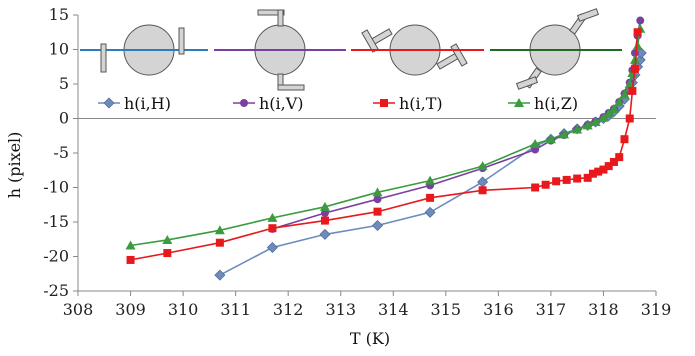 The image size is (695, 356). Describe the element at coordinates (59, 49) in the screenshot. I see `y-tick-label: 10` at that location.